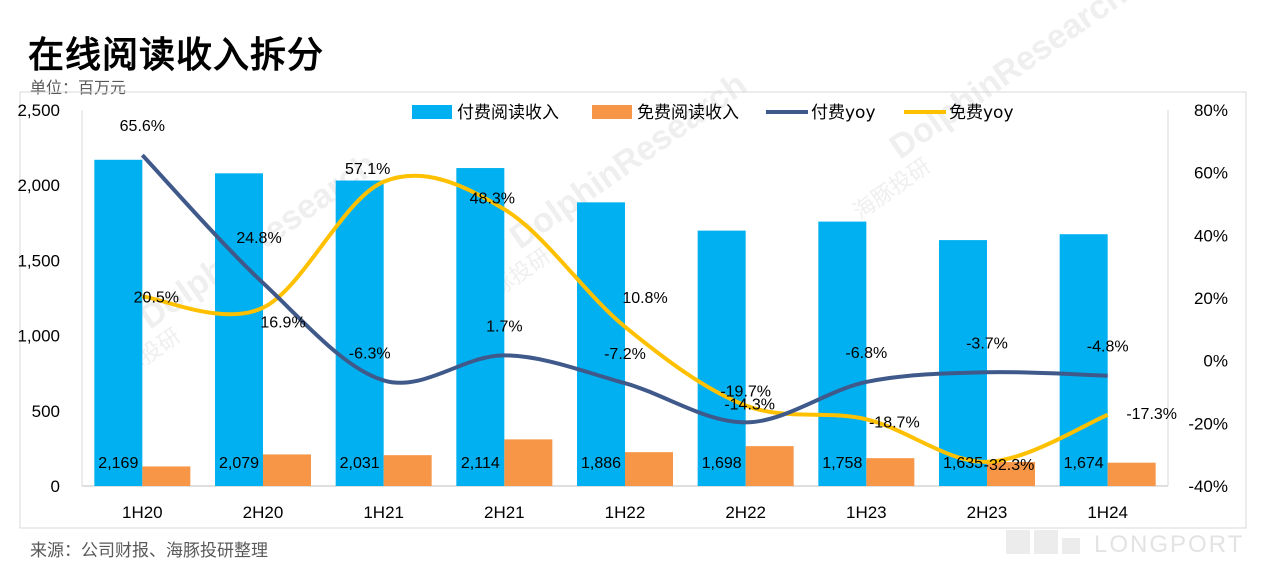 This screenshot has width=1266, height=574. Describe the element at coordinates (1084, 463) in the screenshot. I see `bar-paid-value-label: 1,674` at that location.